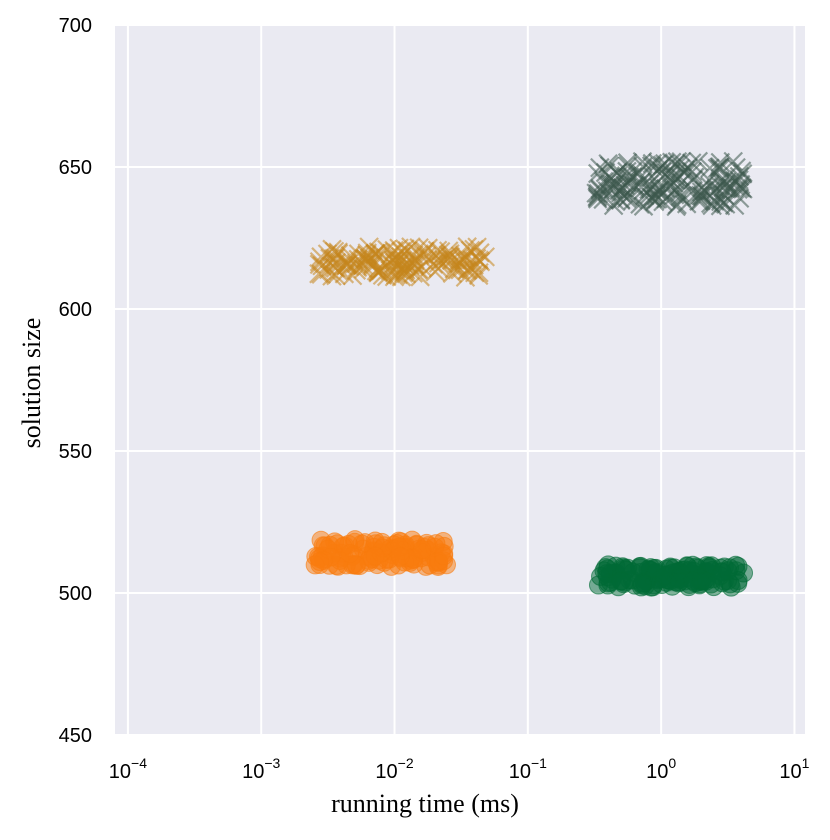  I want to click on y-tick-label: 700, so click(75, 26).